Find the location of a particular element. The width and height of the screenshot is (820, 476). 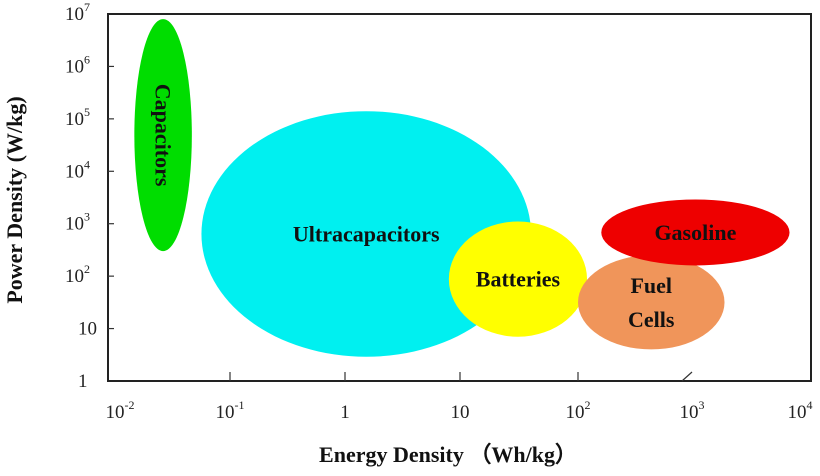

y-axis-ticks: 1 10 10² 10³ 10⁴ 10⁵ 10⁶ 10⁷ is located at coordinates (89, 196).